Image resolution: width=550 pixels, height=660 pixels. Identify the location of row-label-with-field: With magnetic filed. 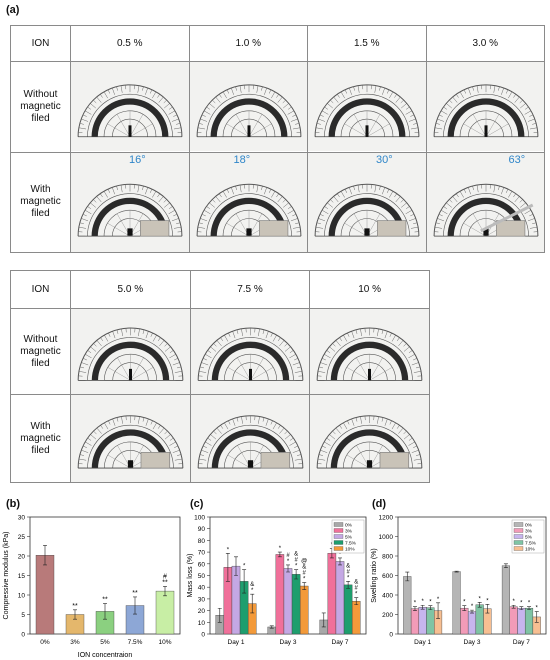
(40, 438).